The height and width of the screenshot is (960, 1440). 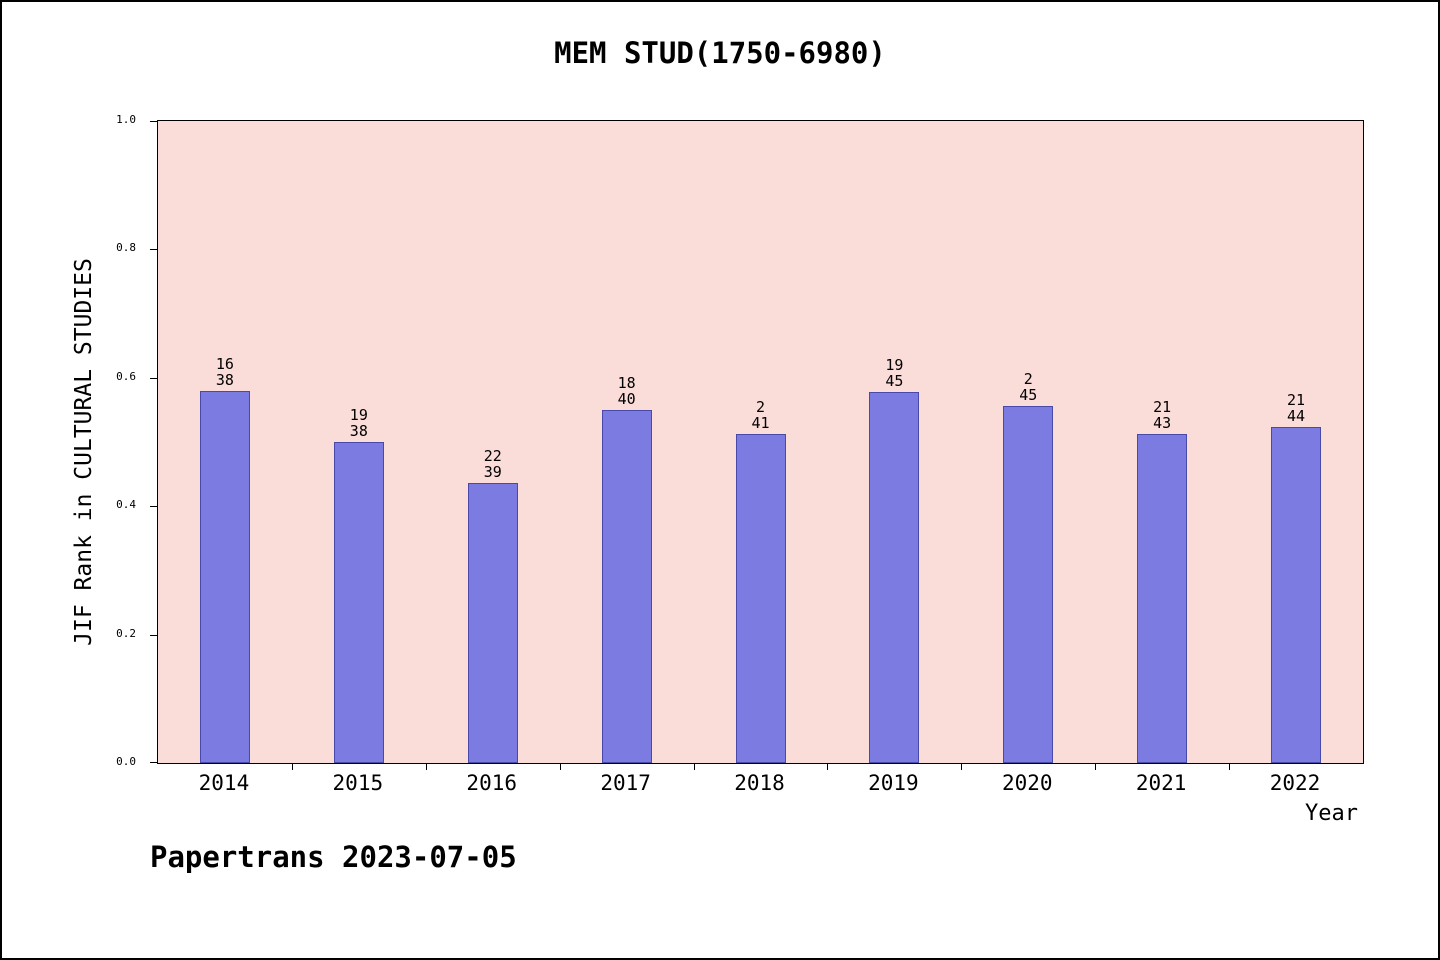 I want to click on watermark-text: Papertrans 2023-07-05, so click(x=333, y=857).